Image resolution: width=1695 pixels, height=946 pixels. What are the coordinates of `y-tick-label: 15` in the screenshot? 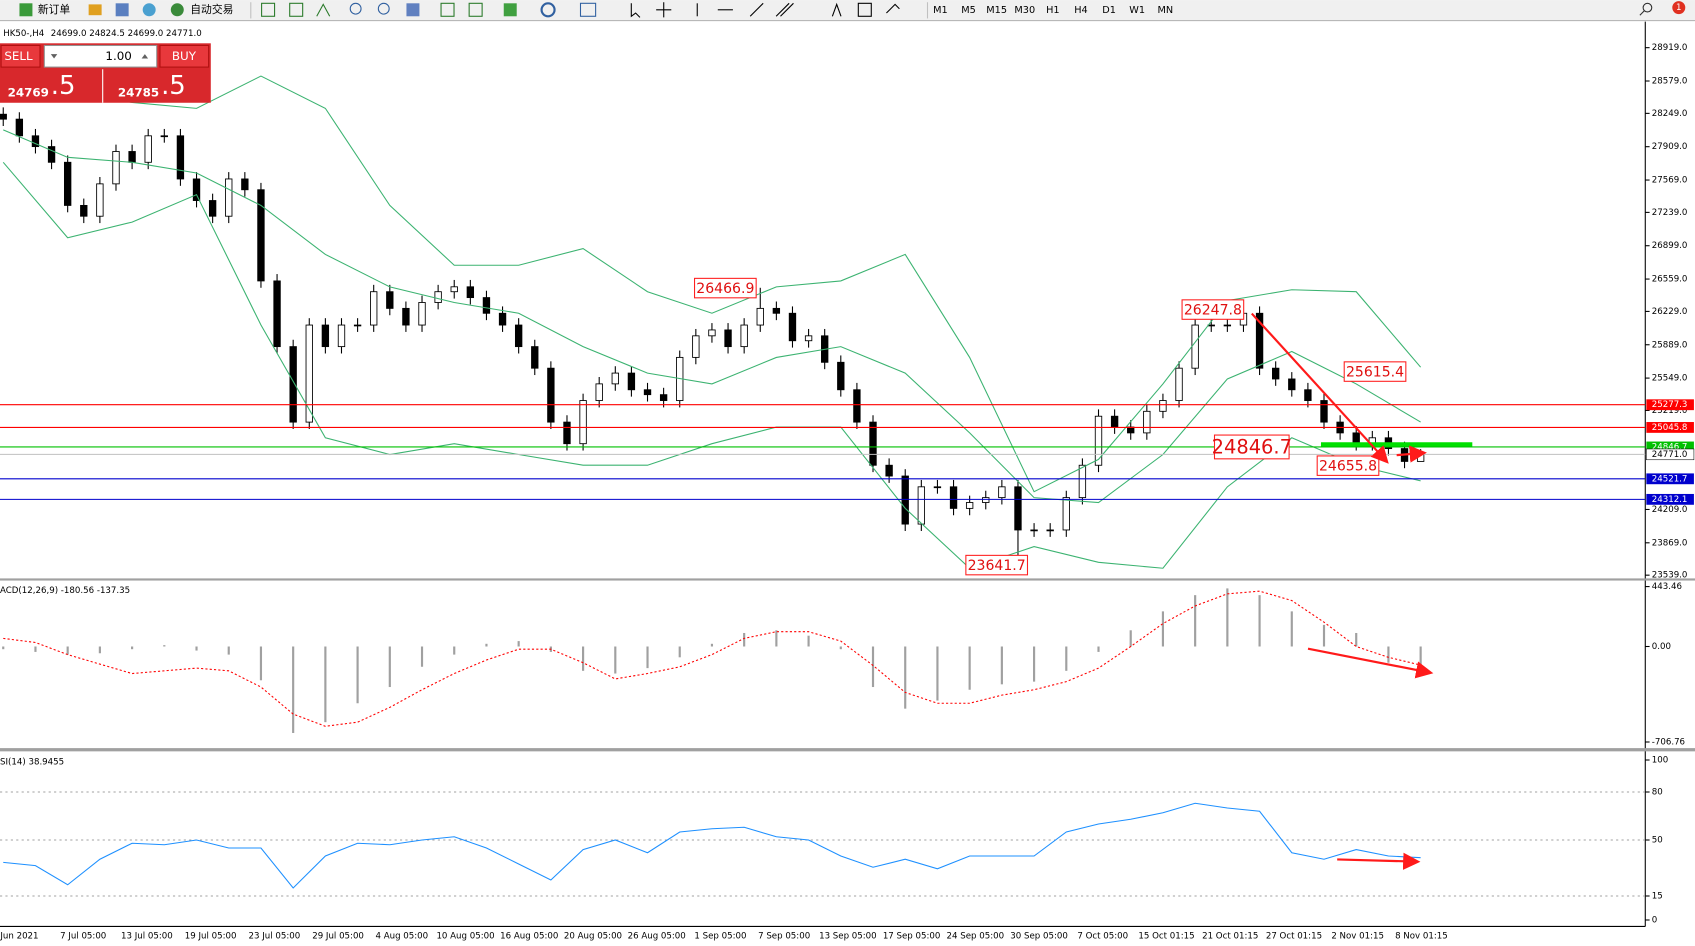 It's located at (1657, 896).